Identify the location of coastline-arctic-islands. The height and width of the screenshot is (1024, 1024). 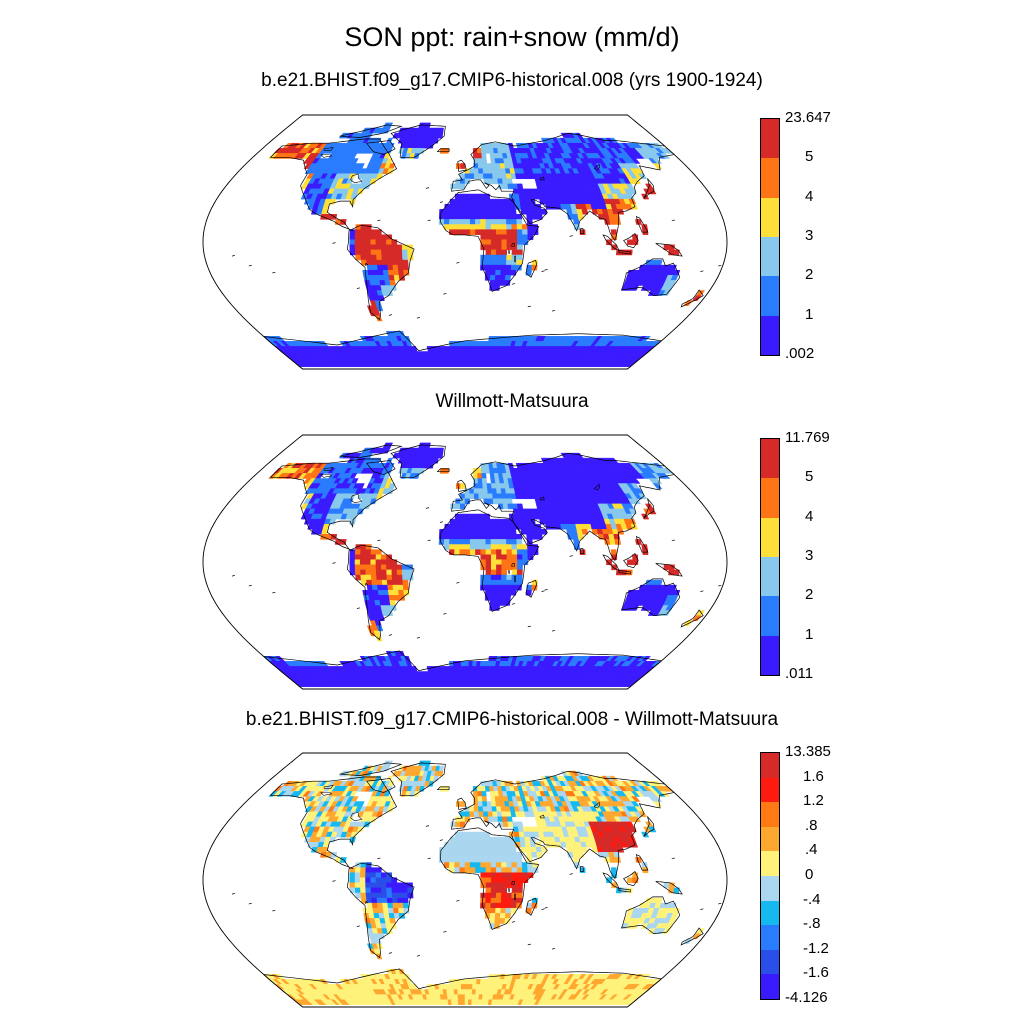
(371, 131).